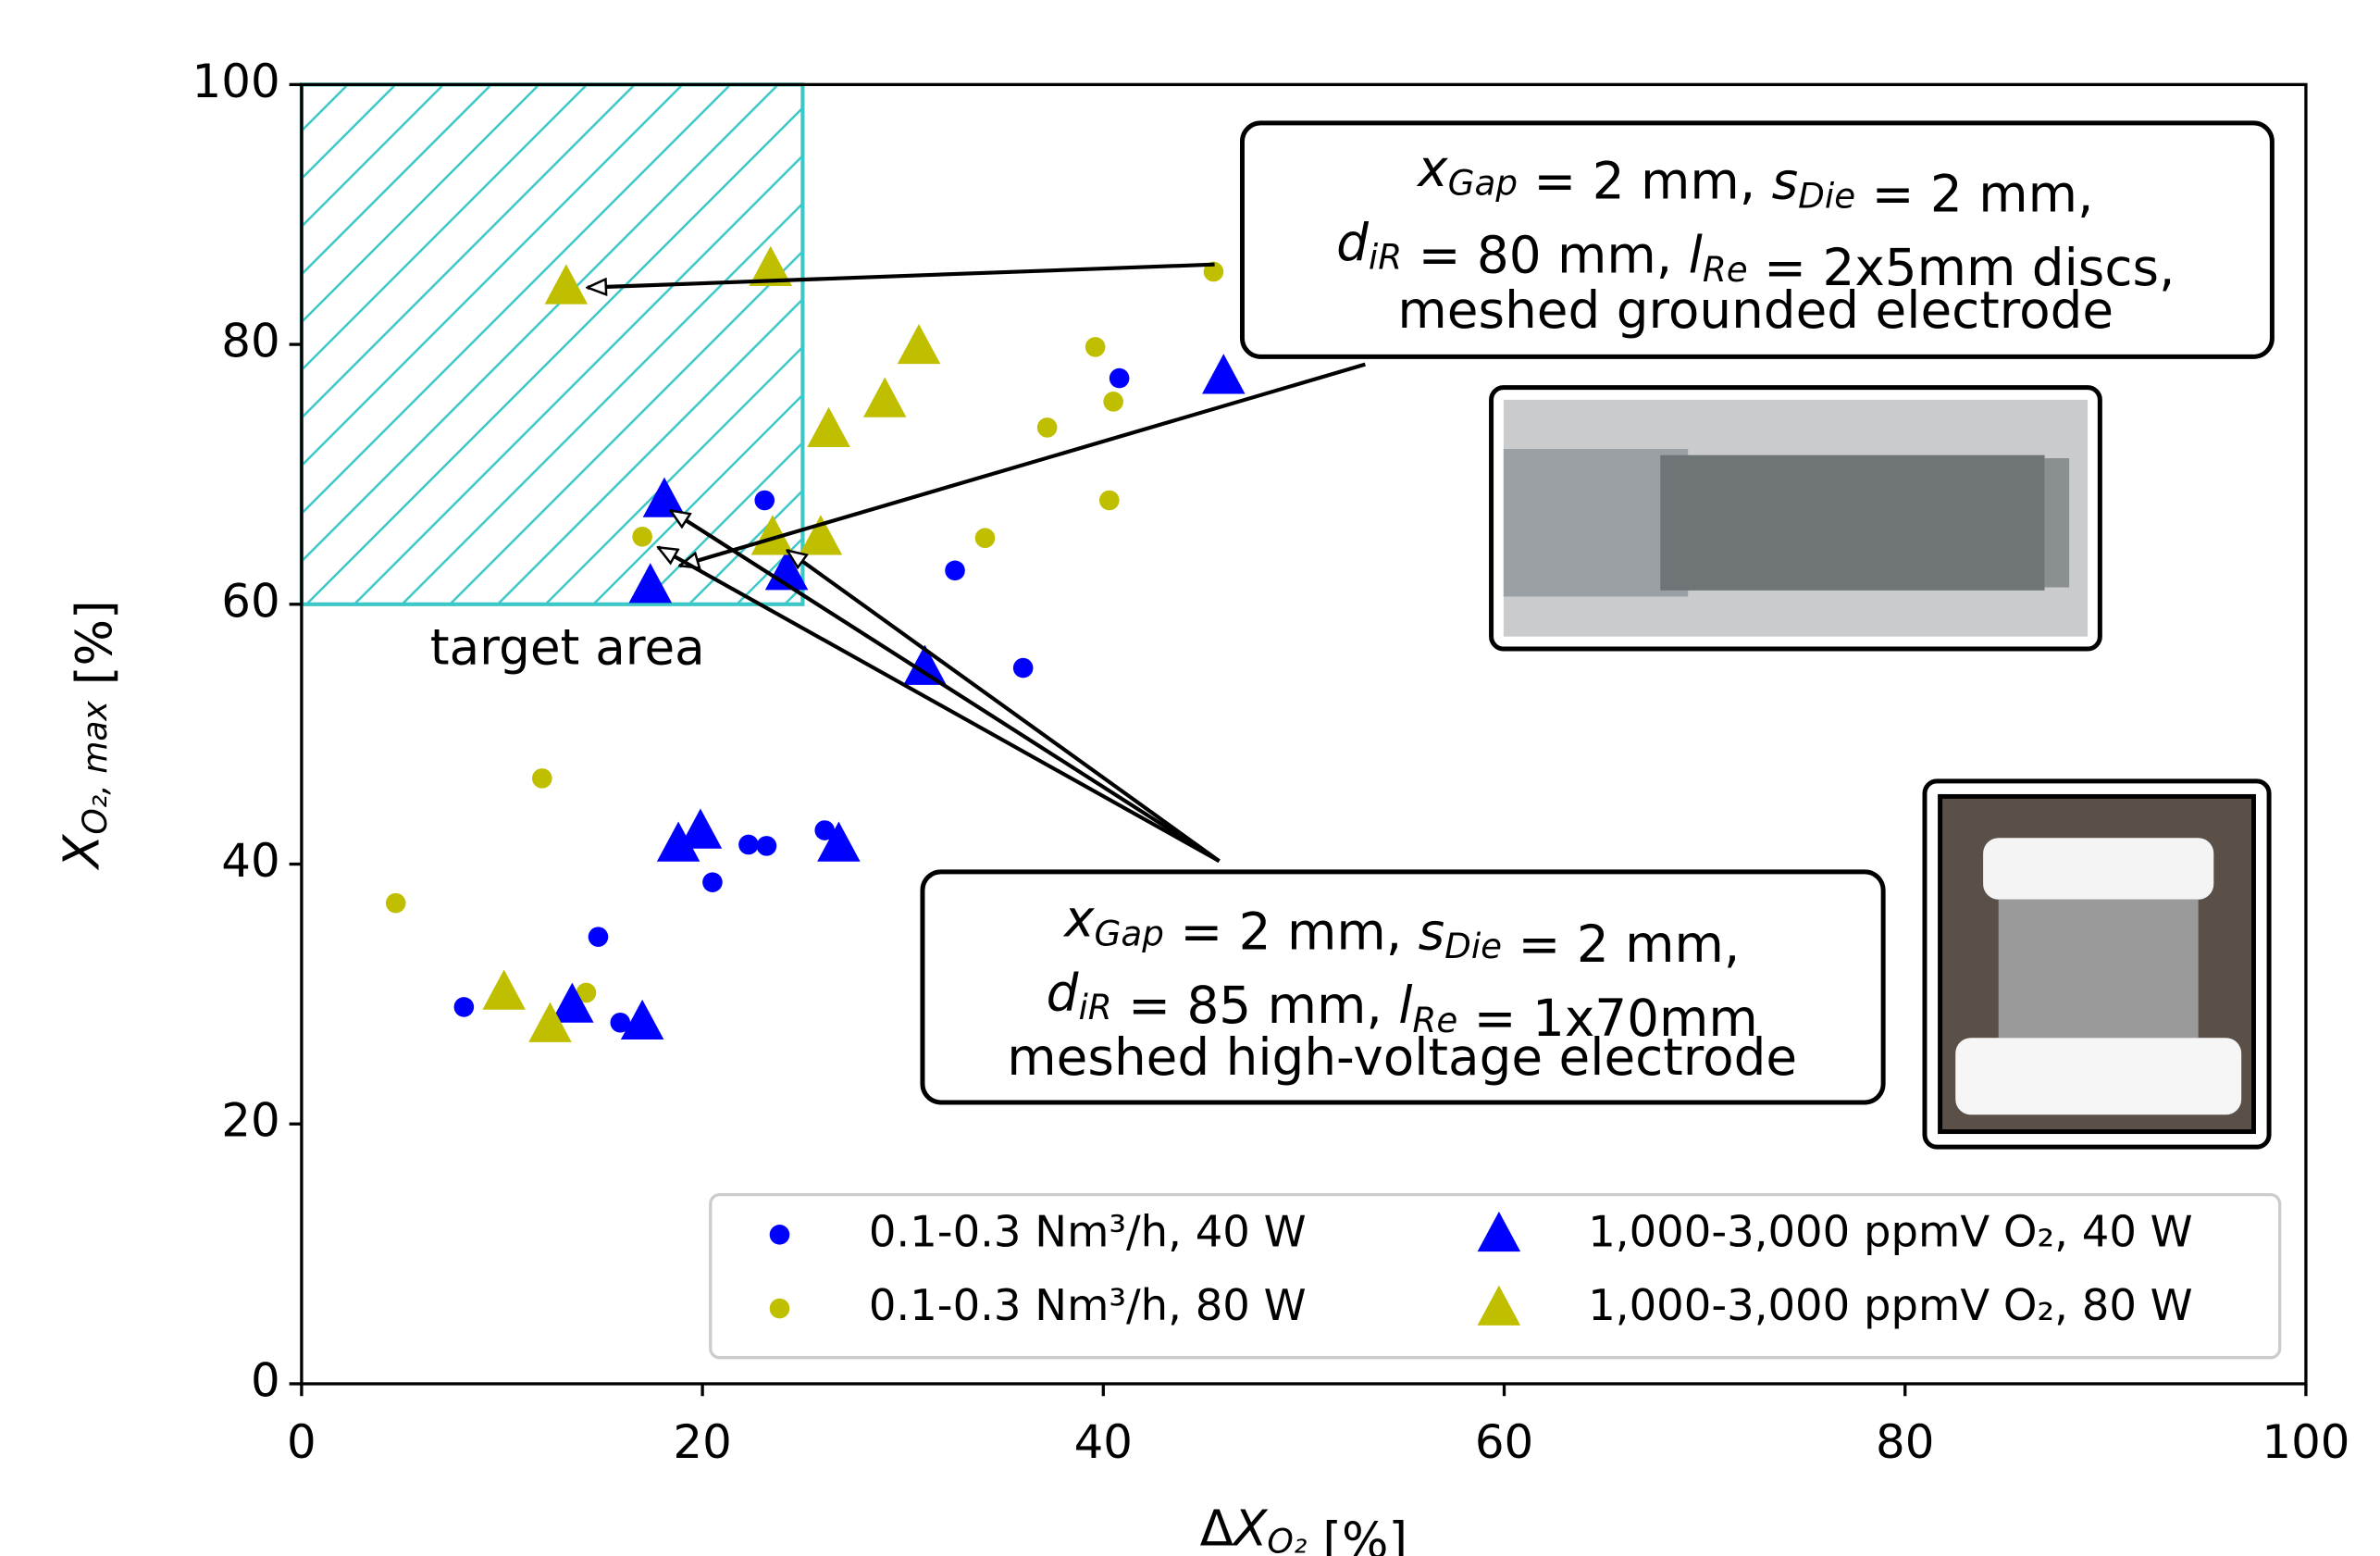 The height and width of the screenshot is (1556, 2380). I want to click on annotation-line: diR = 85 mm, lRe = 1x70mm, so click(1402, 1005).